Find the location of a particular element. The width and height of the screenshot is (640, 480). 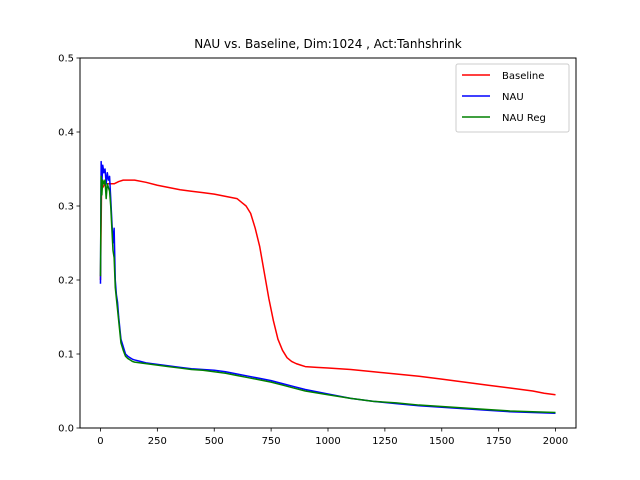

legend-label: NAU Reg is located at coordinates (524, 118).